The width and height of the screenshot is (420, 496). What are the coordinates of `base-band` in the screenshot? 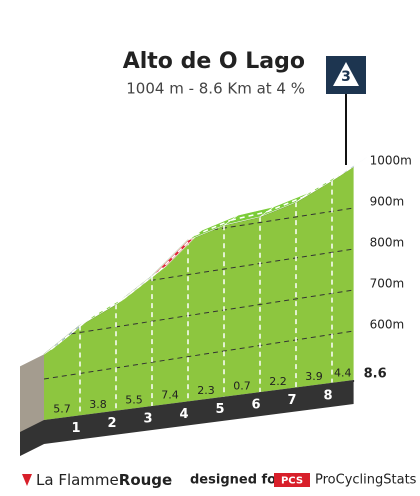 It's located at (199, 412).